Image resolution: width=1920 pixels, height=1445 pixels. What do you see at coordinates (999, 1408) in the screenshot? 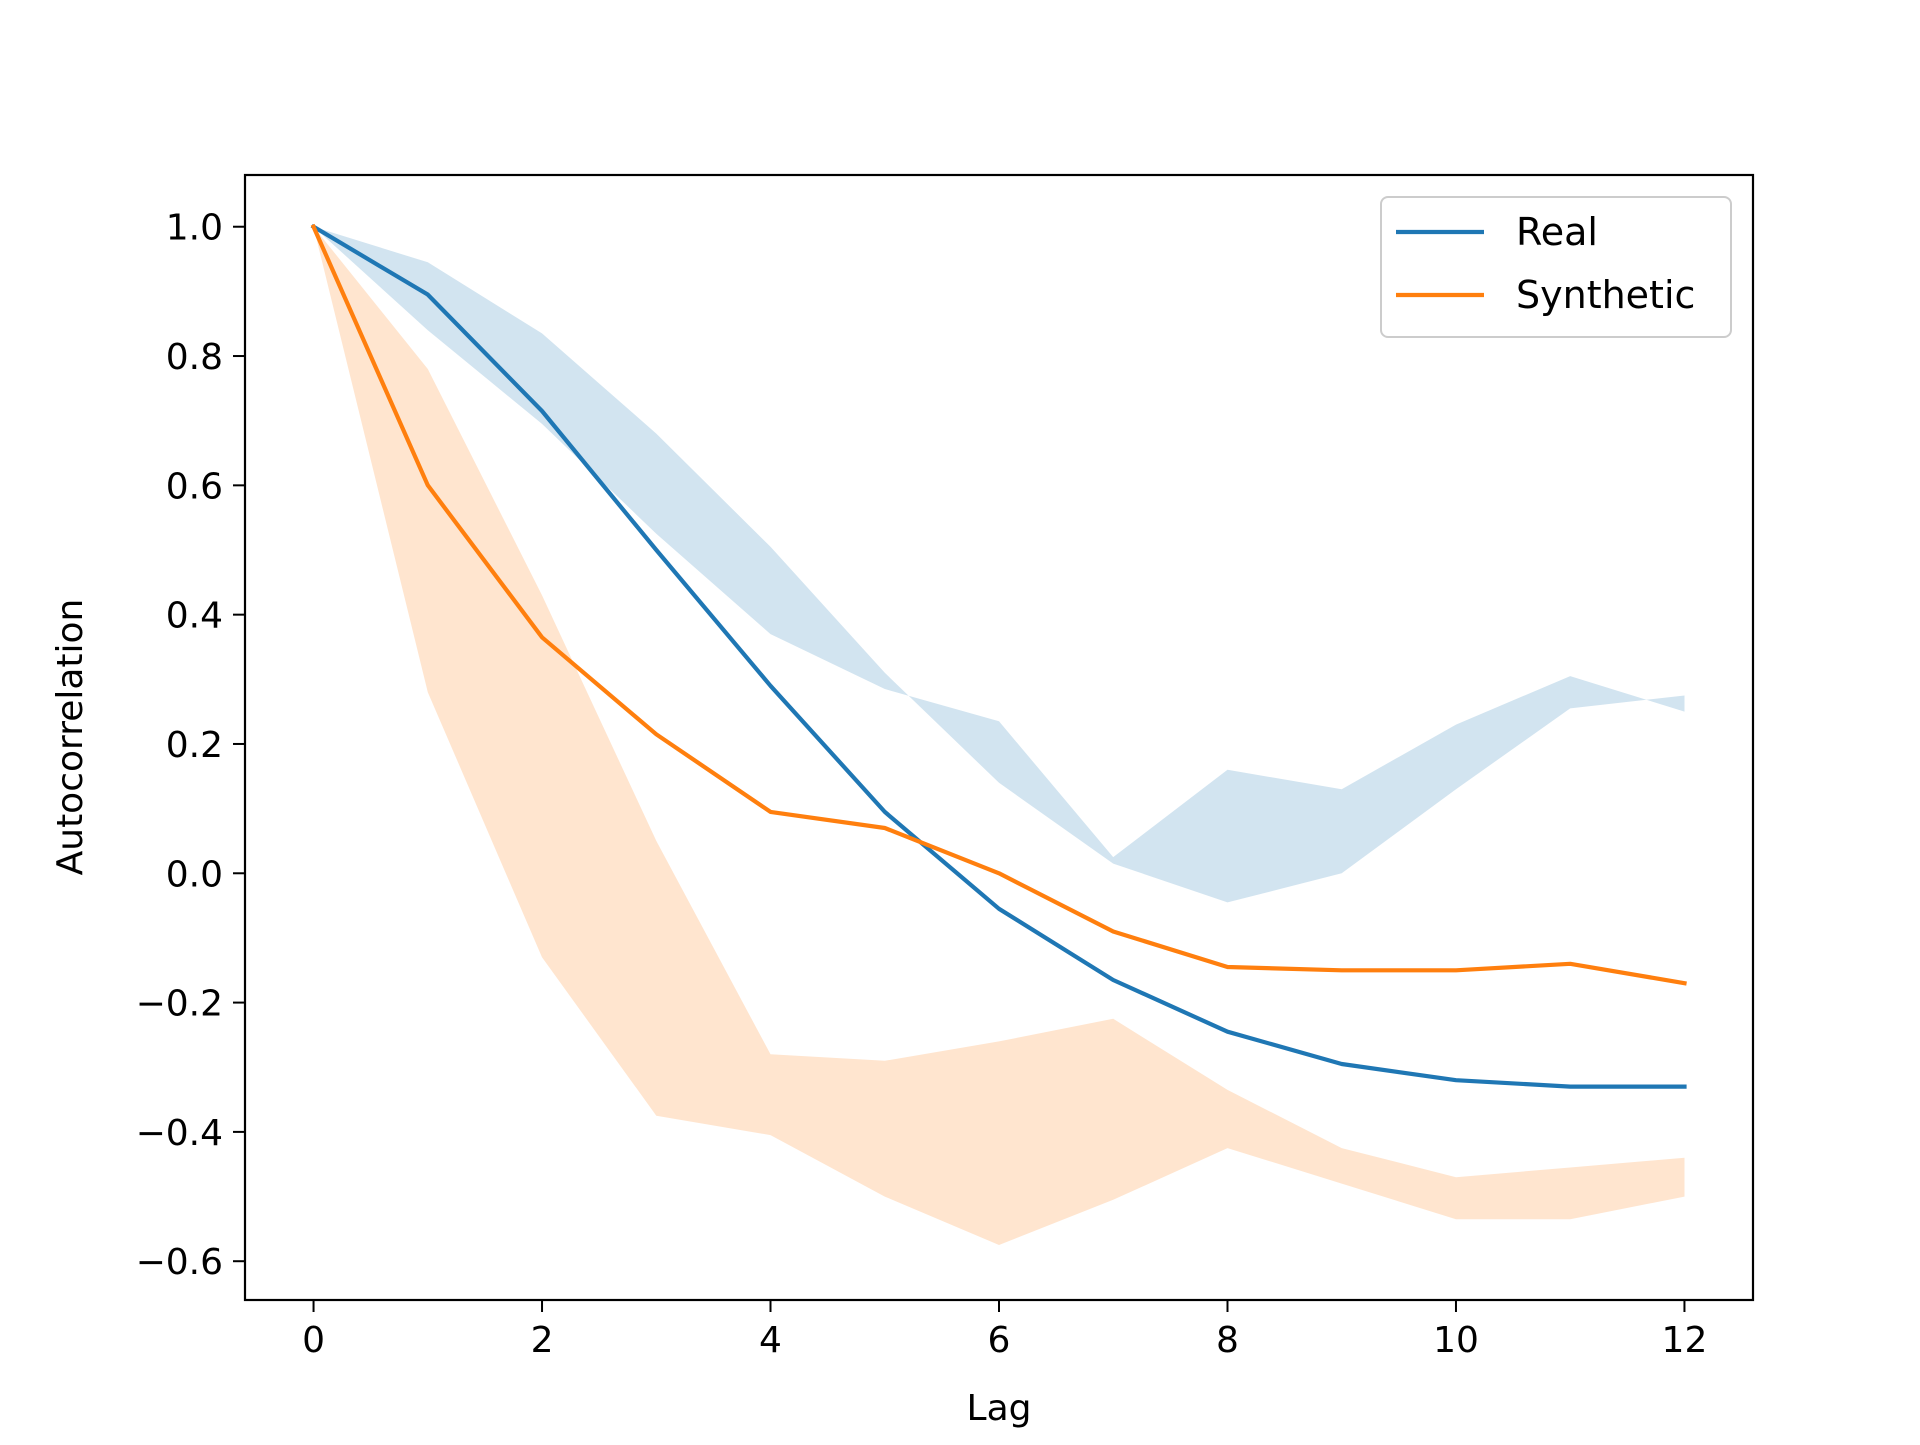
I see `x-axis-label: Lag` at bounding box center [999, 1408].